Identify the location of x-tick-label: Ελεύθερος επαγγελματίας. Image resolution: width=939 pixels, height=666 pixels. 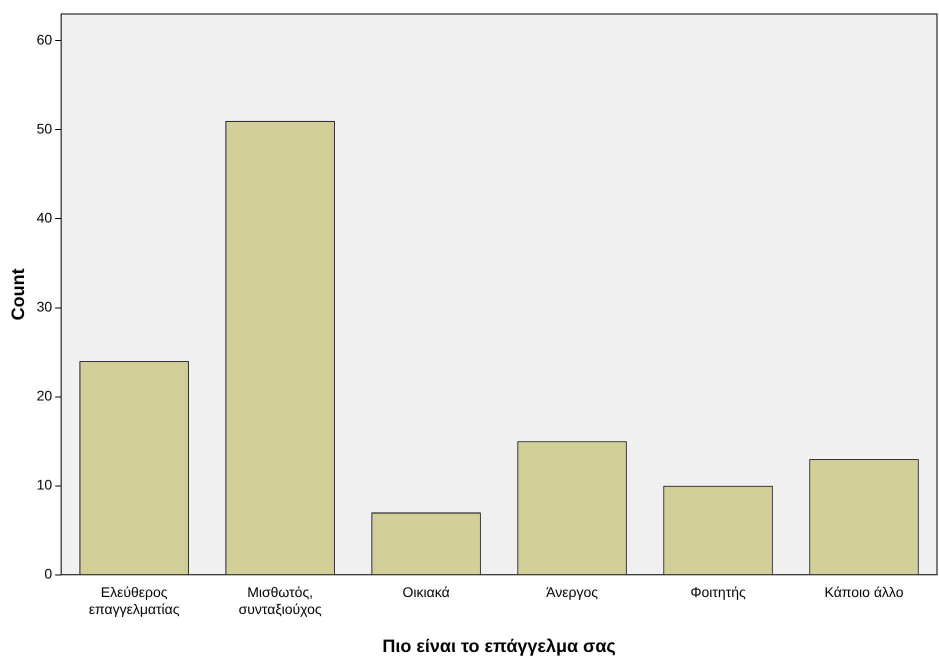
(134, 600).